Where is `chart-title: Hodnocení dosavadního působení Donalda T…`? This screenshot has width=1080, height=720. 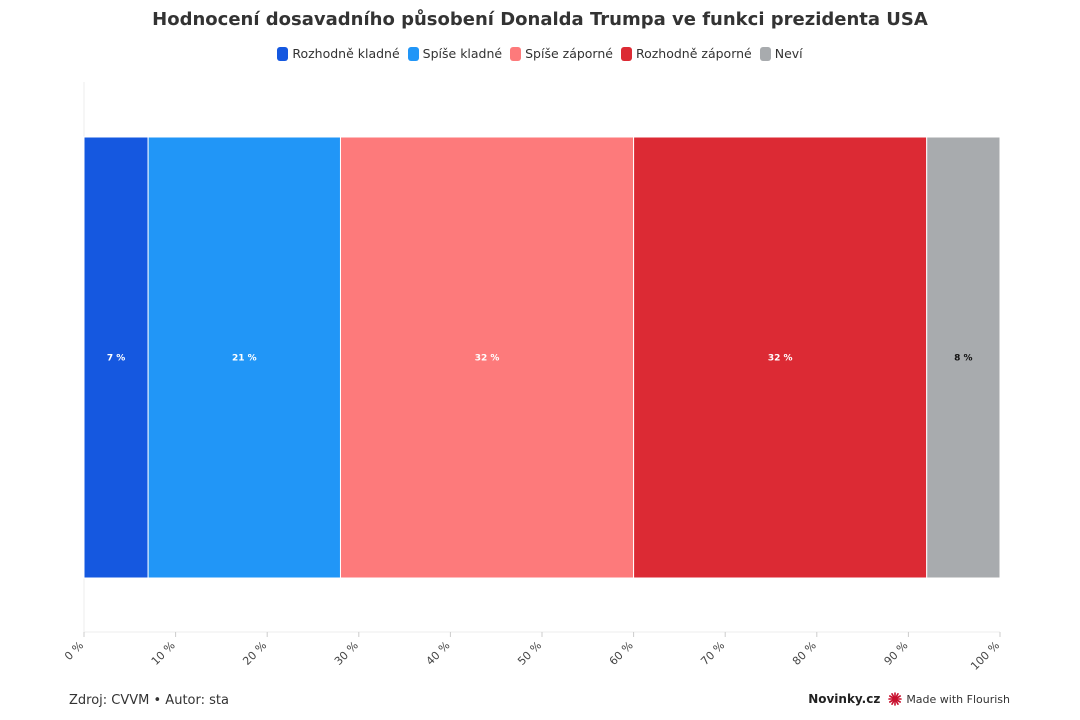
chart-title: Hodnocení dosavadního působení Donalda T… is located at coordinates (540, 19).